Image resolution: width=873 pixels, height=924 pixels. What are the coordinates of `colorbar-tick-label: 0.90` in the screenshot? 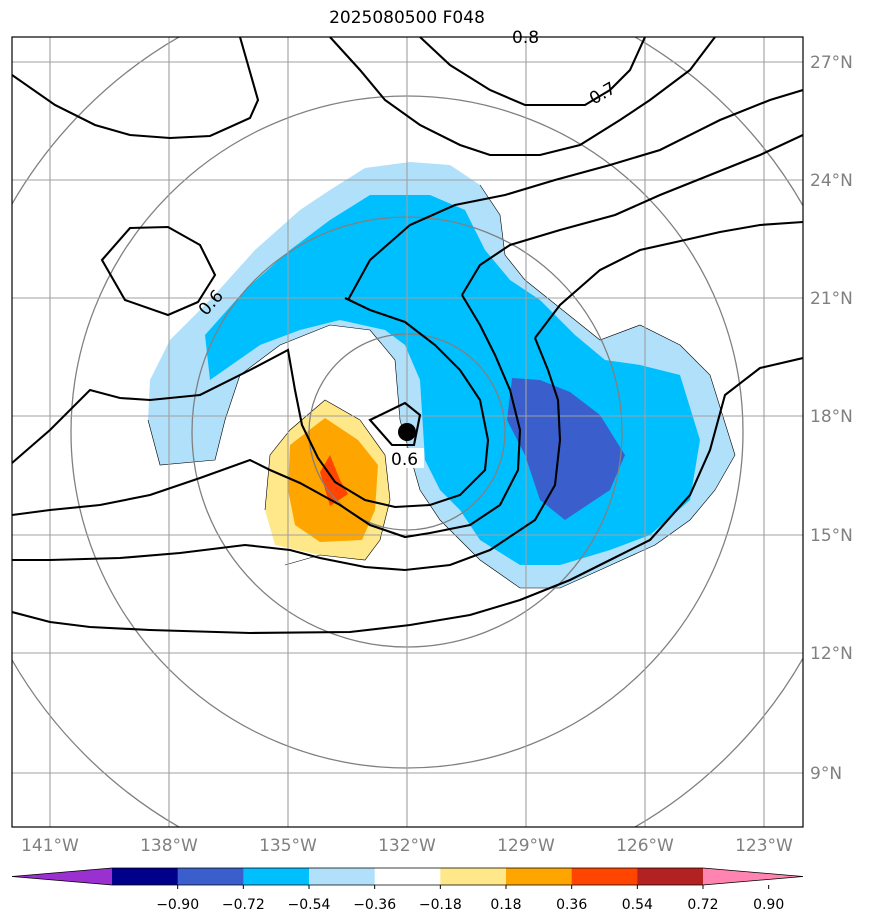 It's located at (768, 905).